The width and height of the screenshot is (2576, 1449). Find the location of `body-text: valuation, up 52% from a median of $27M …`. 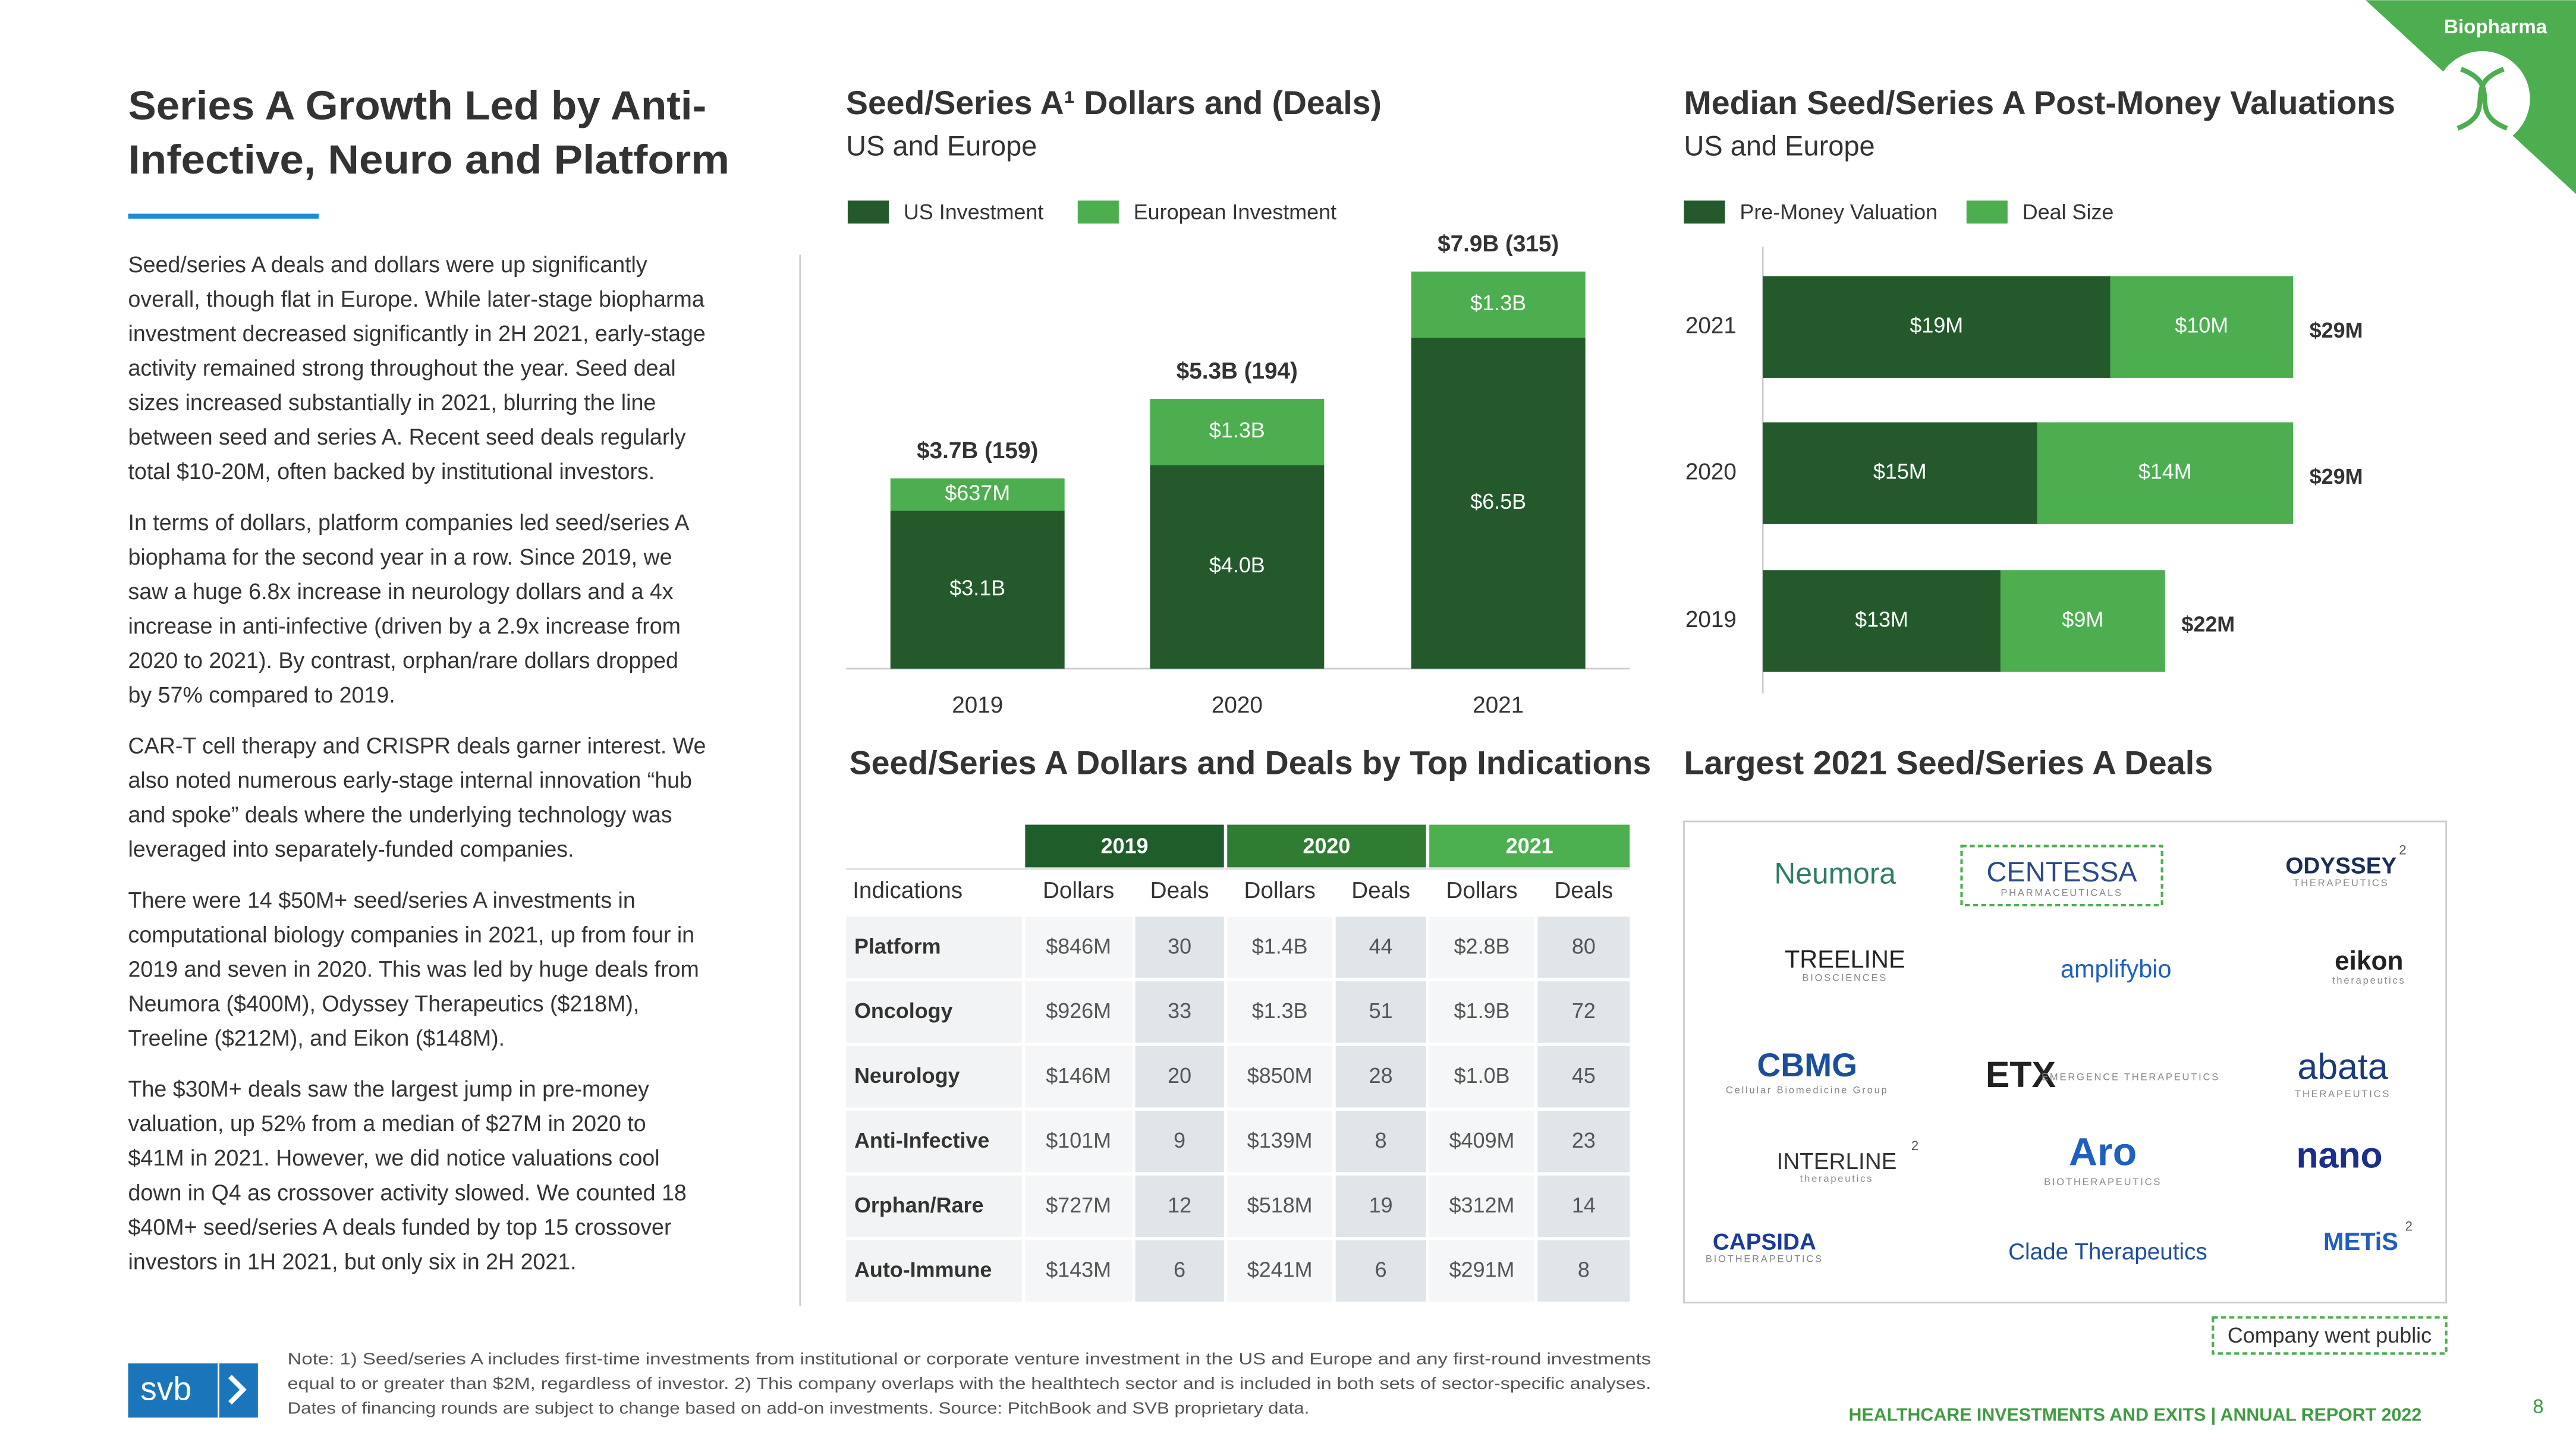

body-text: valuation, up 52% from a median of $27M … is located at coordinates (387, 1123).